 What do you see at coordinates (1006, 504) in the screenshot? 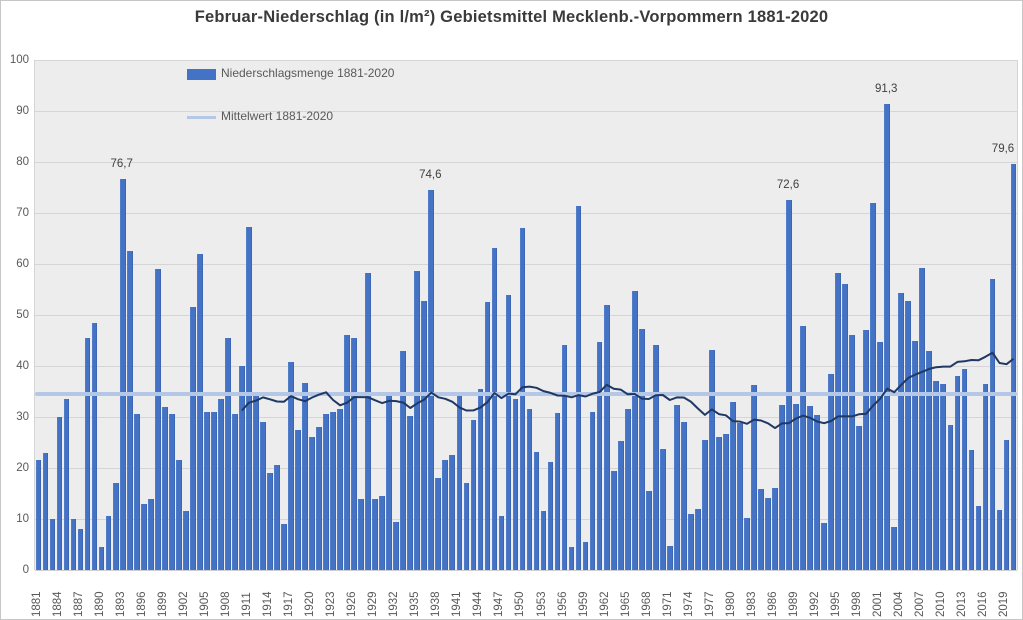
I see `bar-2019` at bounding box center [1006, 504].